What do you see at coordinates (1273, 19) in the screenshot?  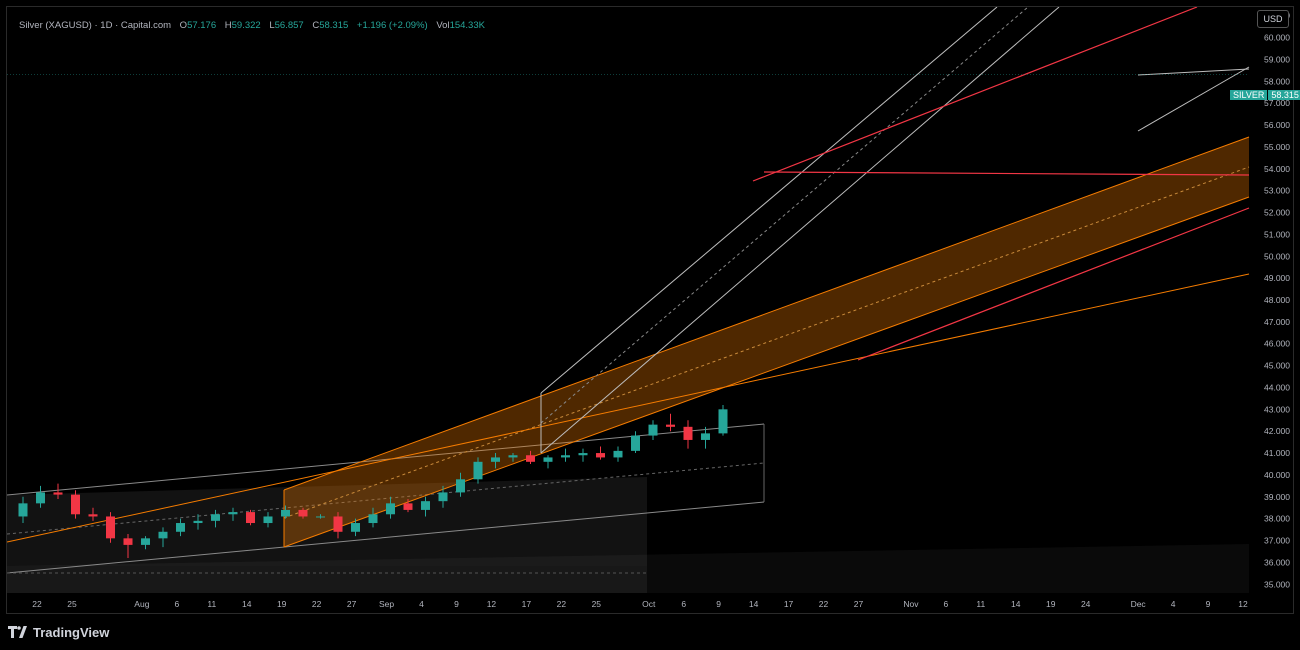 I see `currency-button: USD` at bounding box center [1273, 19].